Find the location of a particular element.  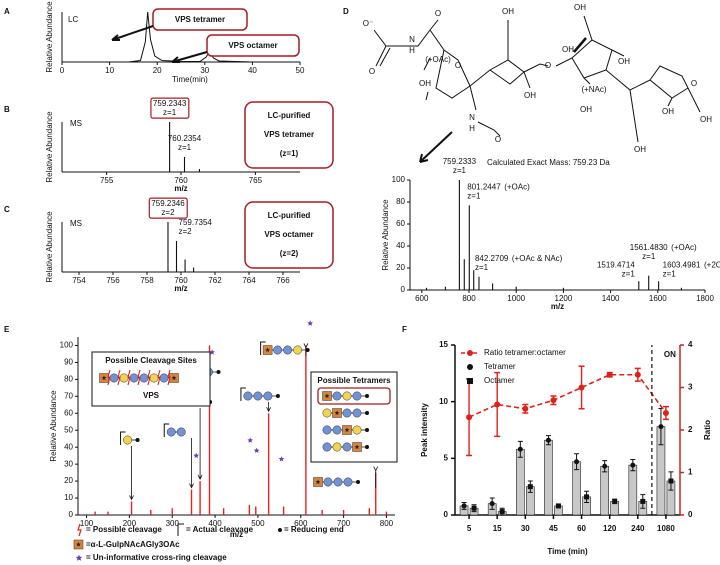

peak-label: 1561.4830 is located at coordinates (649, 247).